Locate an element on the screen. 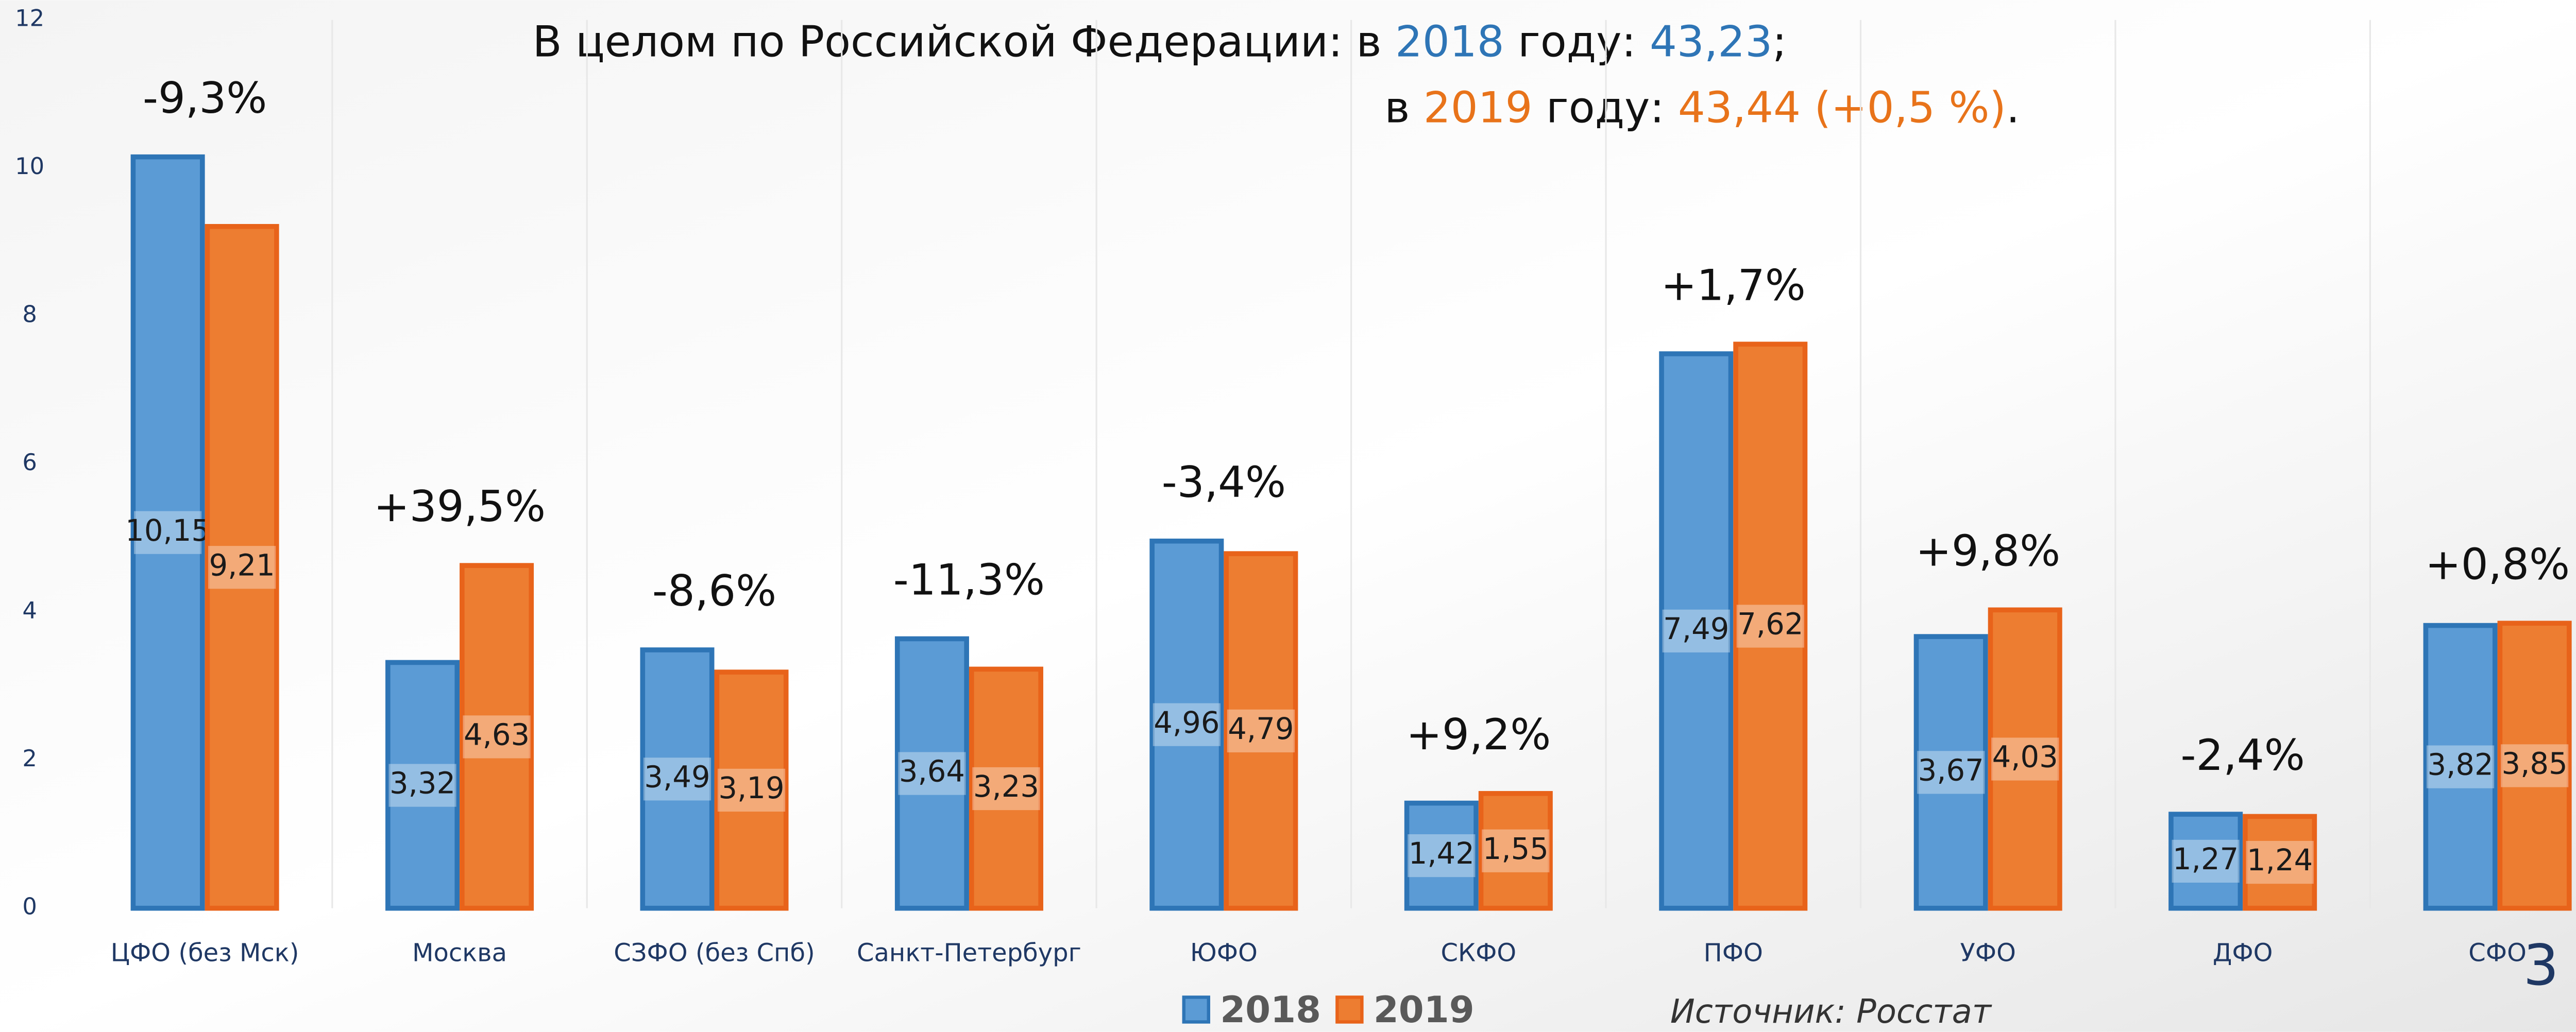 Image resolution: width=2576 pixels, height=1032 pixels. y-tick-label: 12 is located at coordinates (29, 18).